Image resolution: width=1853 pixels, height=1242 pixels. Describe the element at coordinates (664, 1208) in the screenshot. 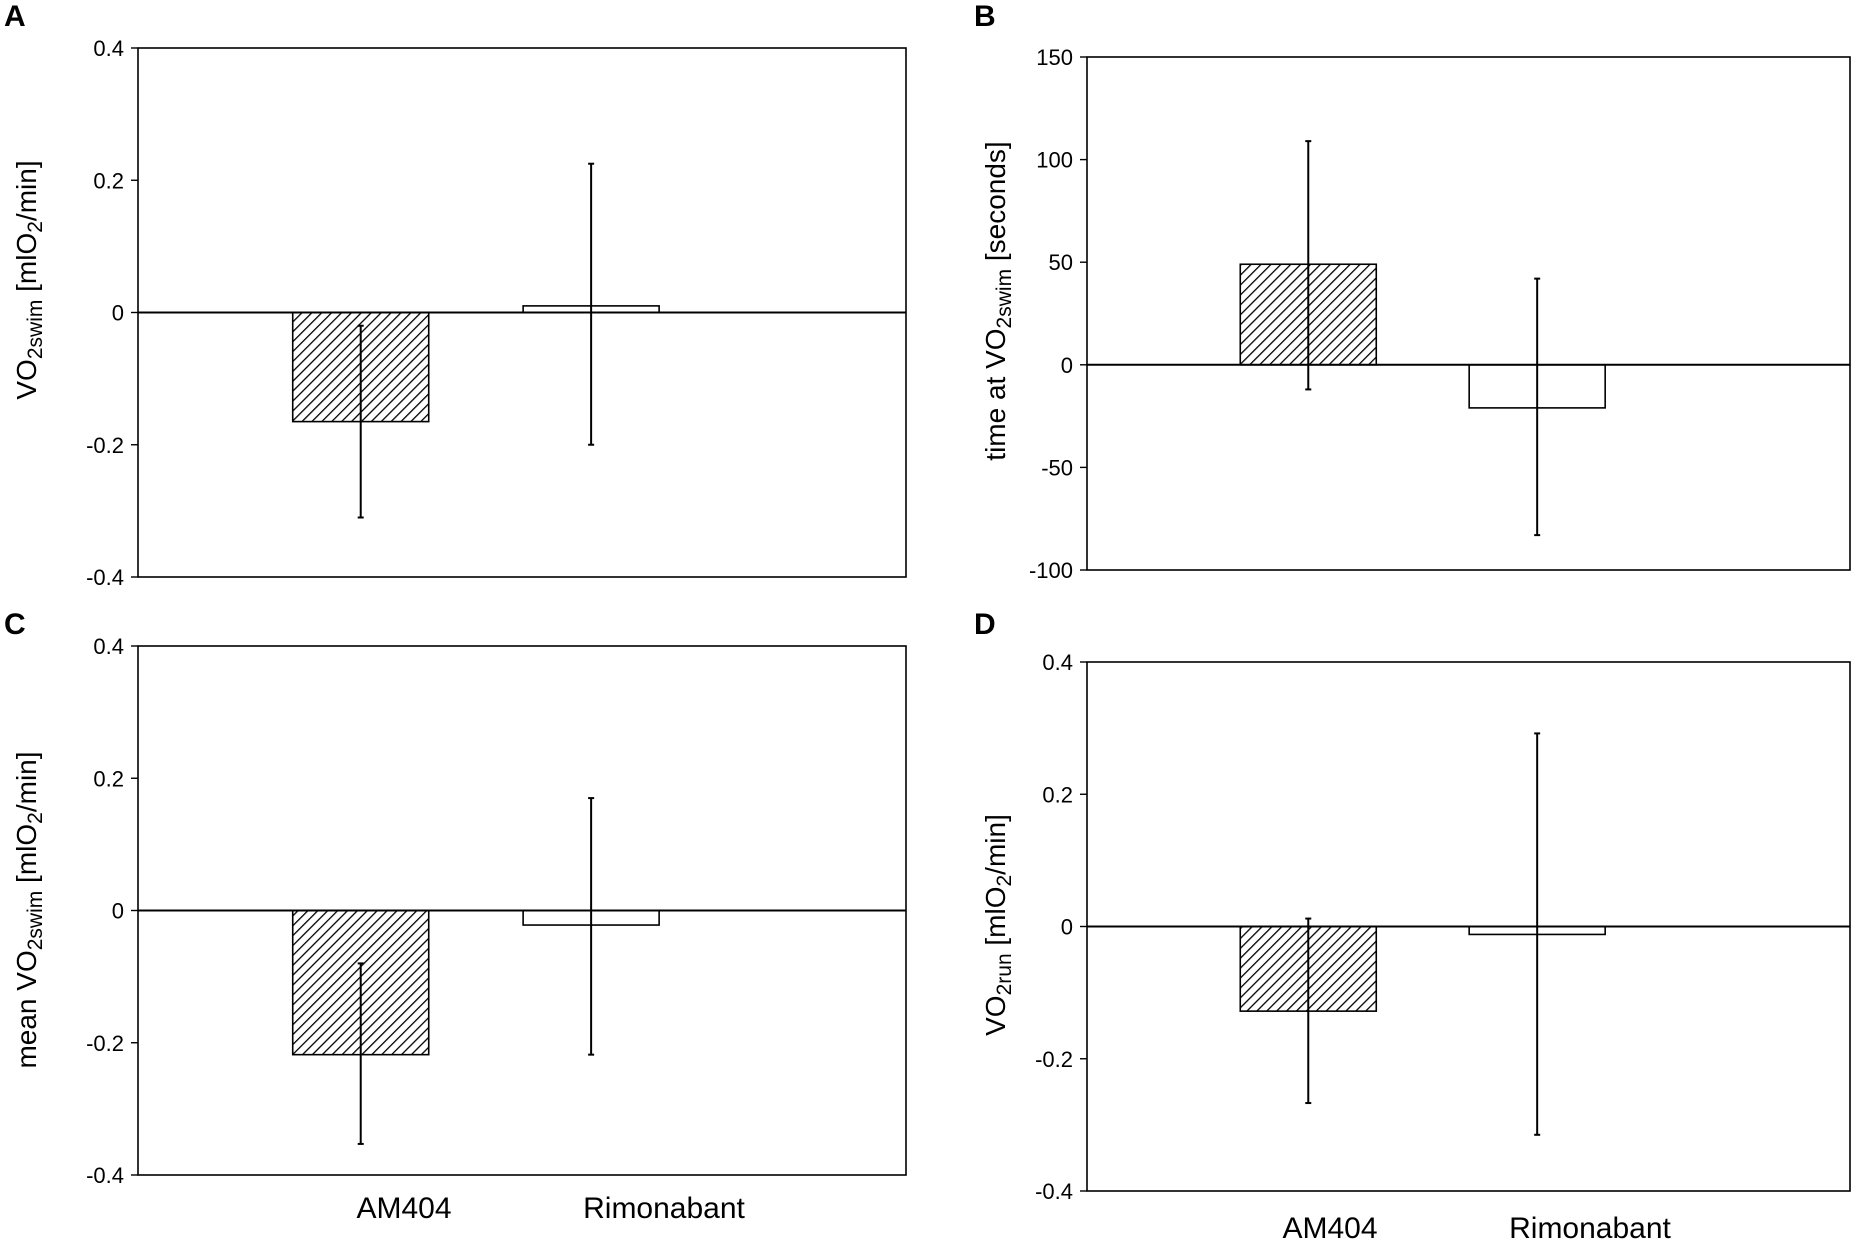

I see `category-label-rimonabant-c: Rimonabant` at that location.